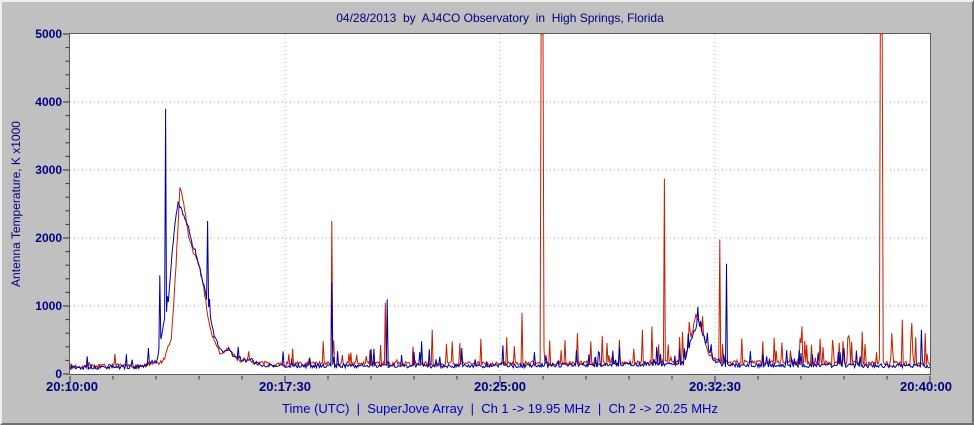 This screenshot has height=425, width=974. I want to click on x-tick-label: 20:17:30, so click(285, 386).